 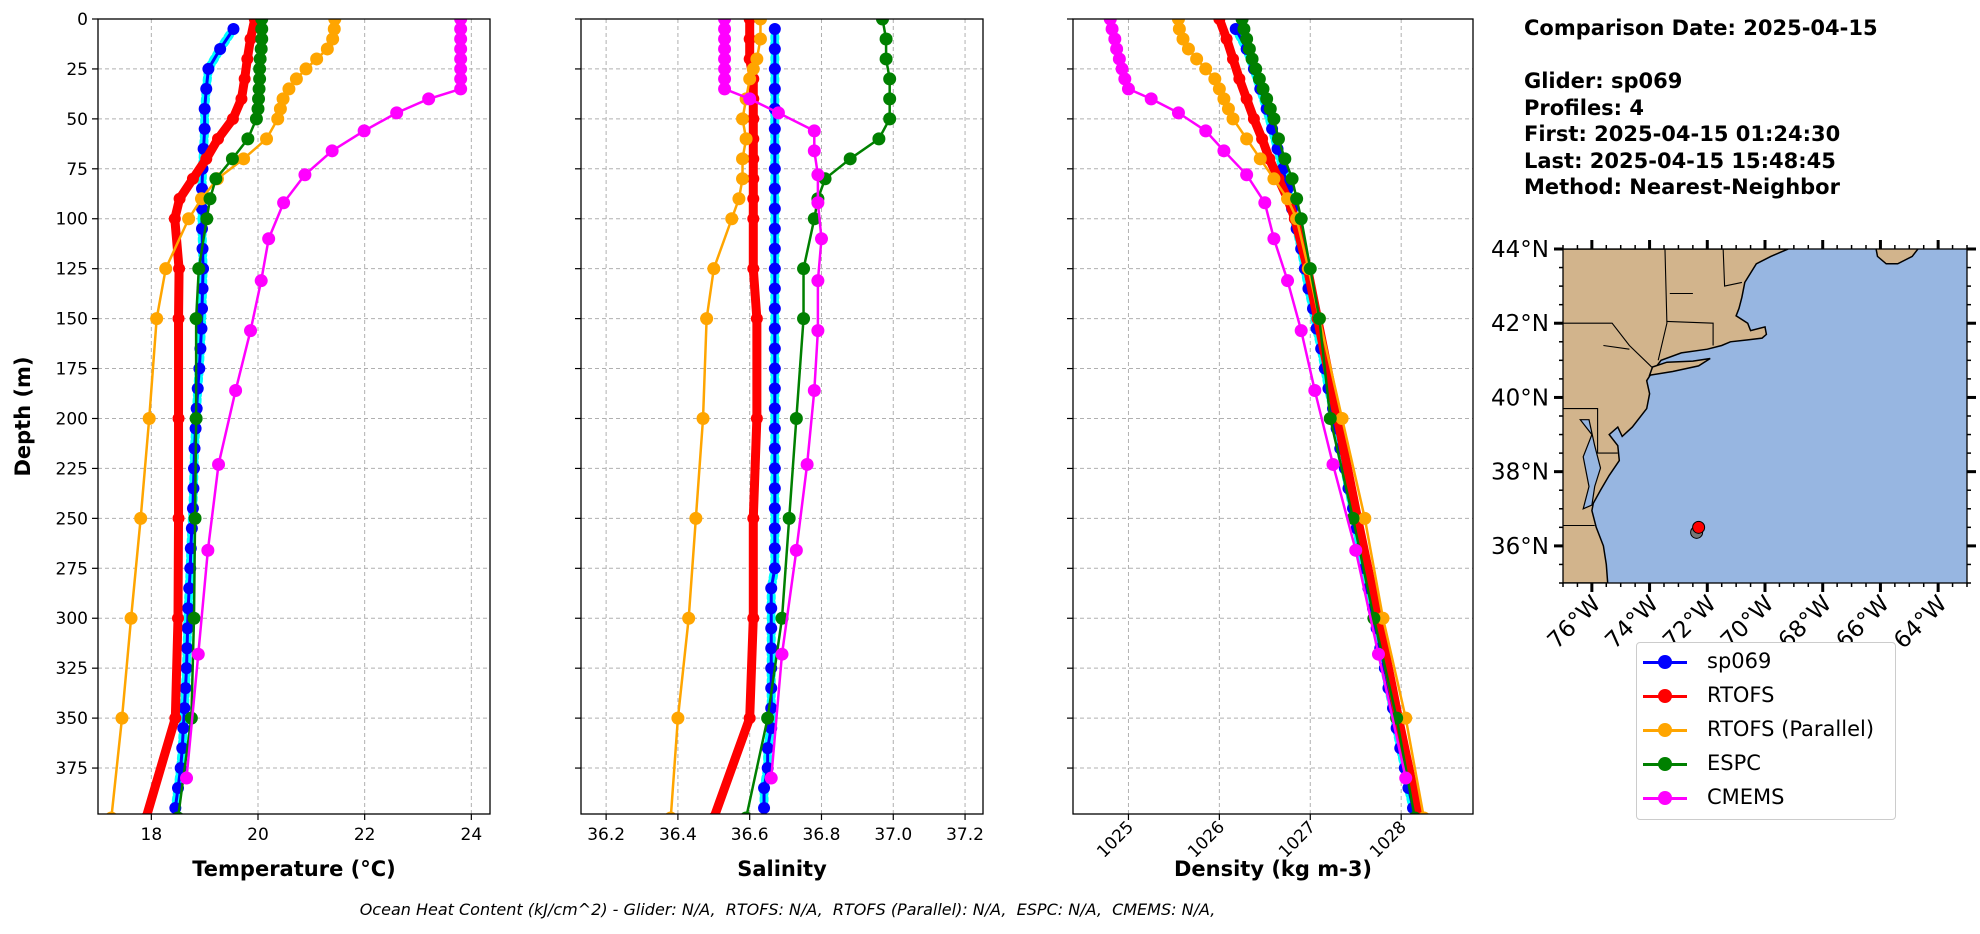 What do you see at coordinates (1206, 839) in the screenshot?
I see `x-tick-label: 1026` at bounding box center [1206, 839].